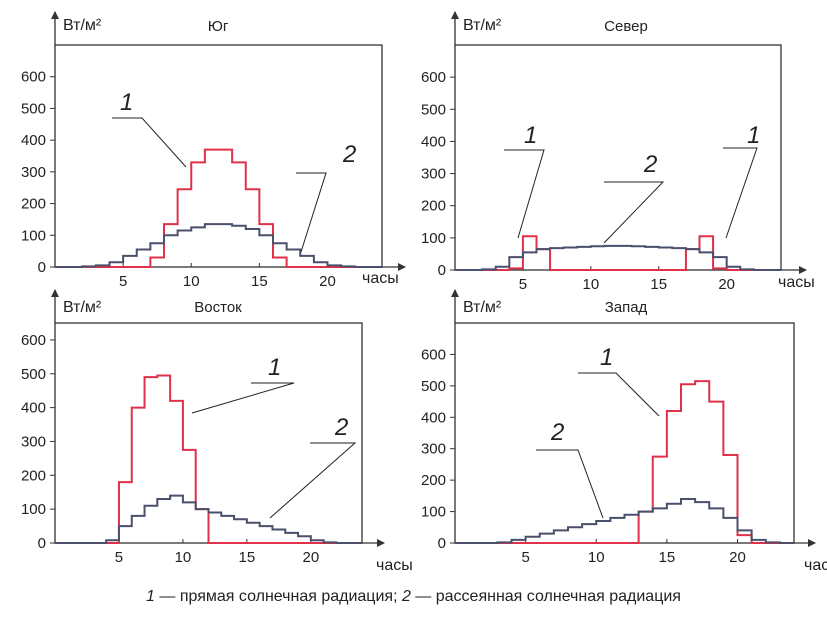 The width and height of the screenshot is (827, 634). I want to click on panel-title: Север, so click(626, 26).